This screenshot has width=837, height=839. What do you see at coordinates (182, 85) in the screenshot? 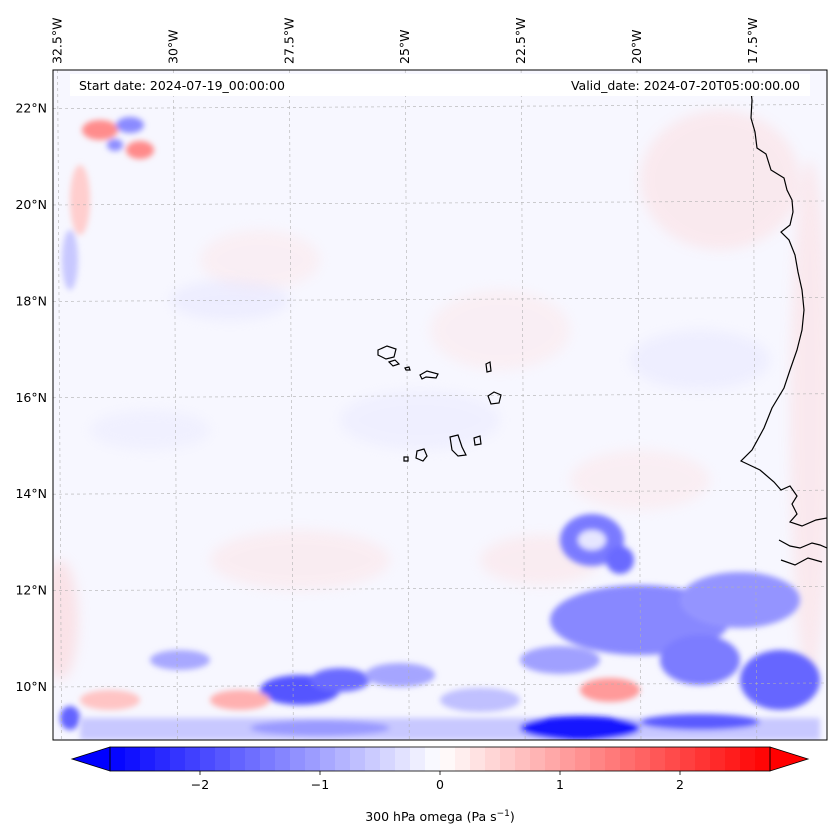
I see `start-date-label: Start date: 2024-07-19_00:00:00` at bounding box center [182, 85].